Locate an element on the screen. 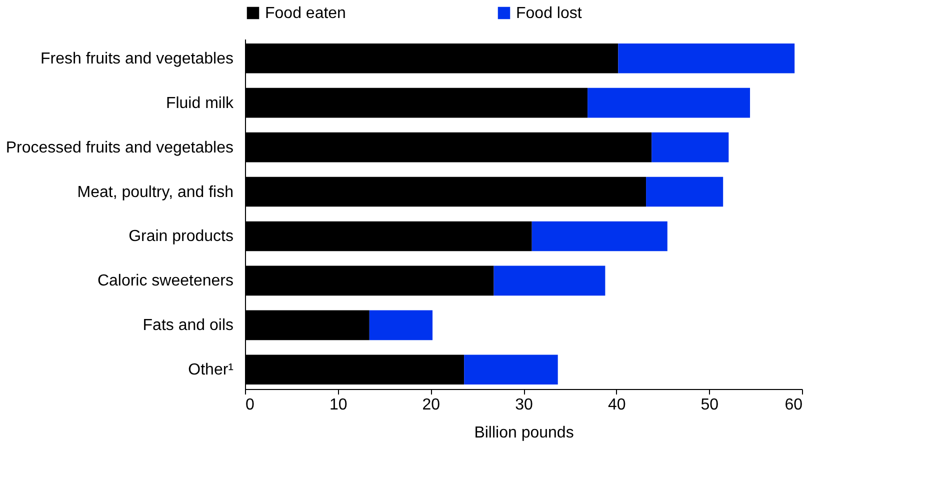  x-tick-label: 30 is located at coordinates (524, 405).